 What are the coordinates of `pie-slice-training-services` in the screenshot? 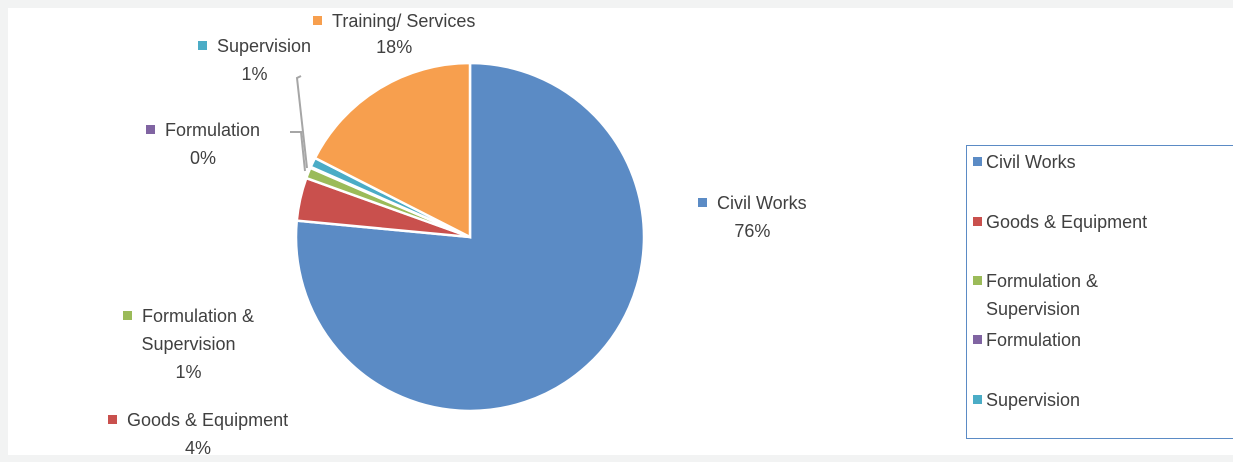 It's located at (392, 150).